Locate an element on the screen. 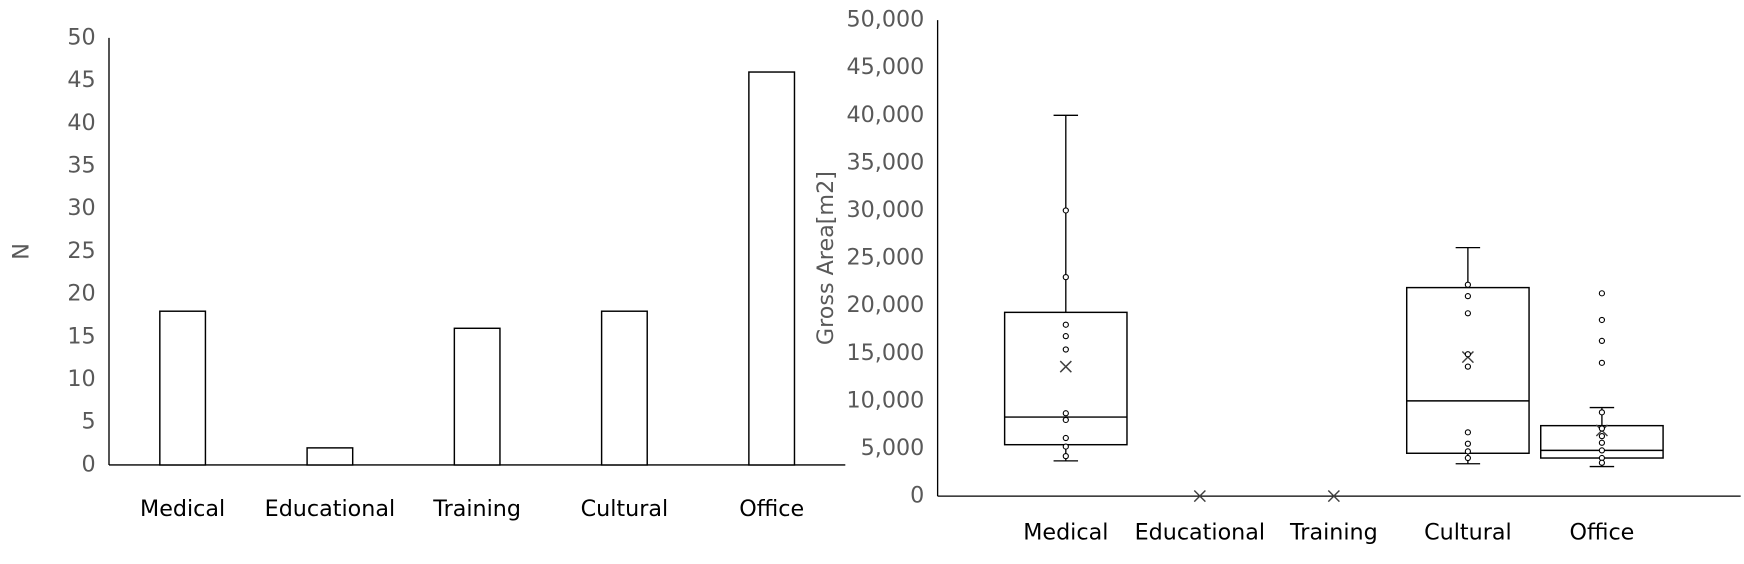  y-tick-label: 50,000 is located at coordinates (885, 20).